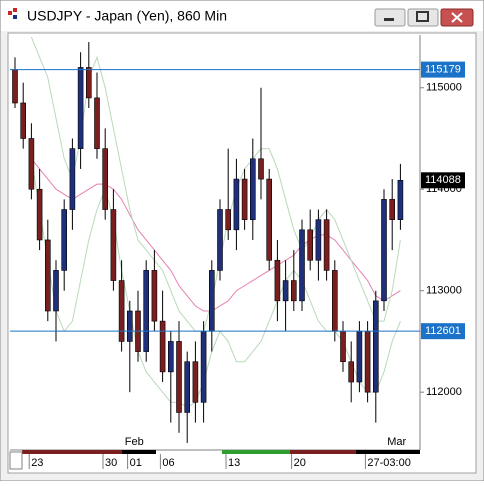 This screenshot has width=484, height=486. Describe the element at coordinates (444, 392) in the screenshot. I see `y-tick-label: 112000` at that location.